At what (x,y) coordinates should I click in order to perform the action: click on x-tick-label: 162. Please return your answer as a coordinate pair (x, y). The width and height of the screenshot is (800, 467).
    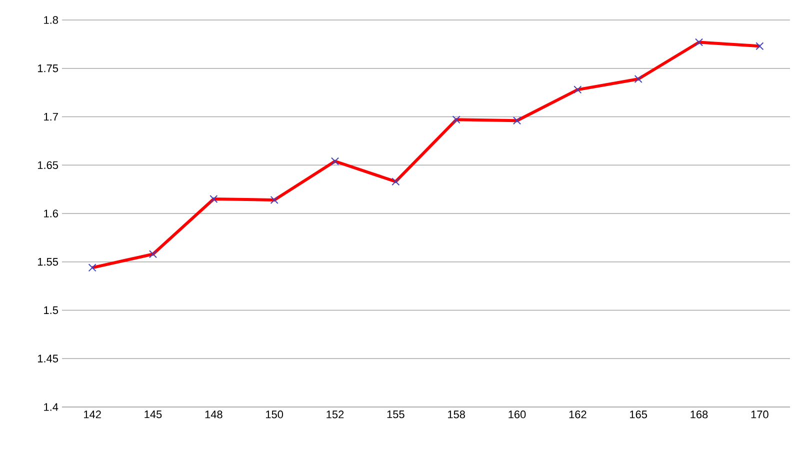
    Looking at the image, I should click on (577, 414).